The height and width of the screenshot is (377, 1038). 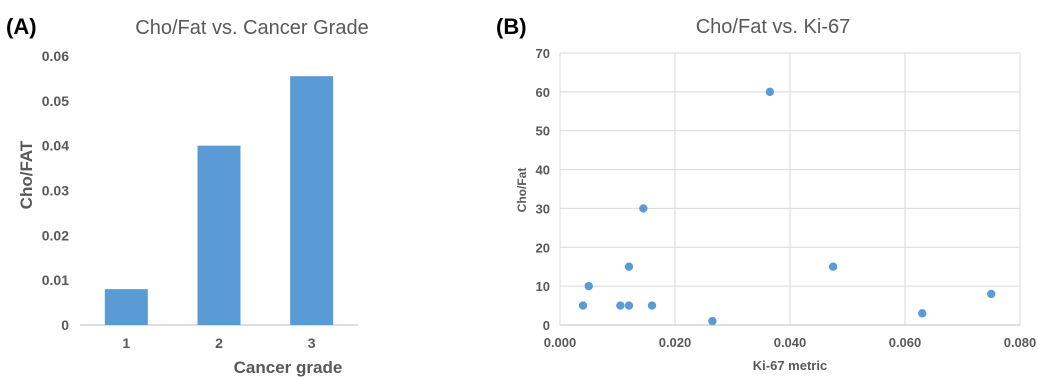 What do you see at coordinates (543, 208) in the screenshot?
I see `chart-b-y-tick-label: 30` at bounding box center [543, 208].